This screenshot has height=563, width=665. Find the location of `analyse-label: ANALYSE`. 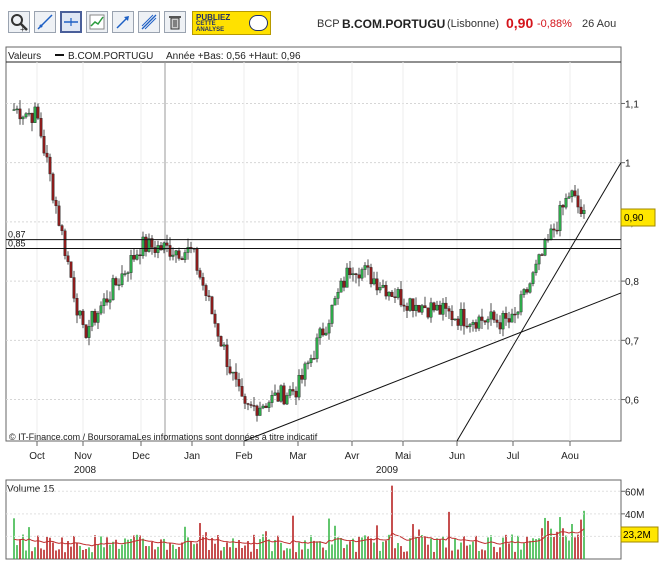

analyse-label: ANALYSE is located at coordinates (210, 30).